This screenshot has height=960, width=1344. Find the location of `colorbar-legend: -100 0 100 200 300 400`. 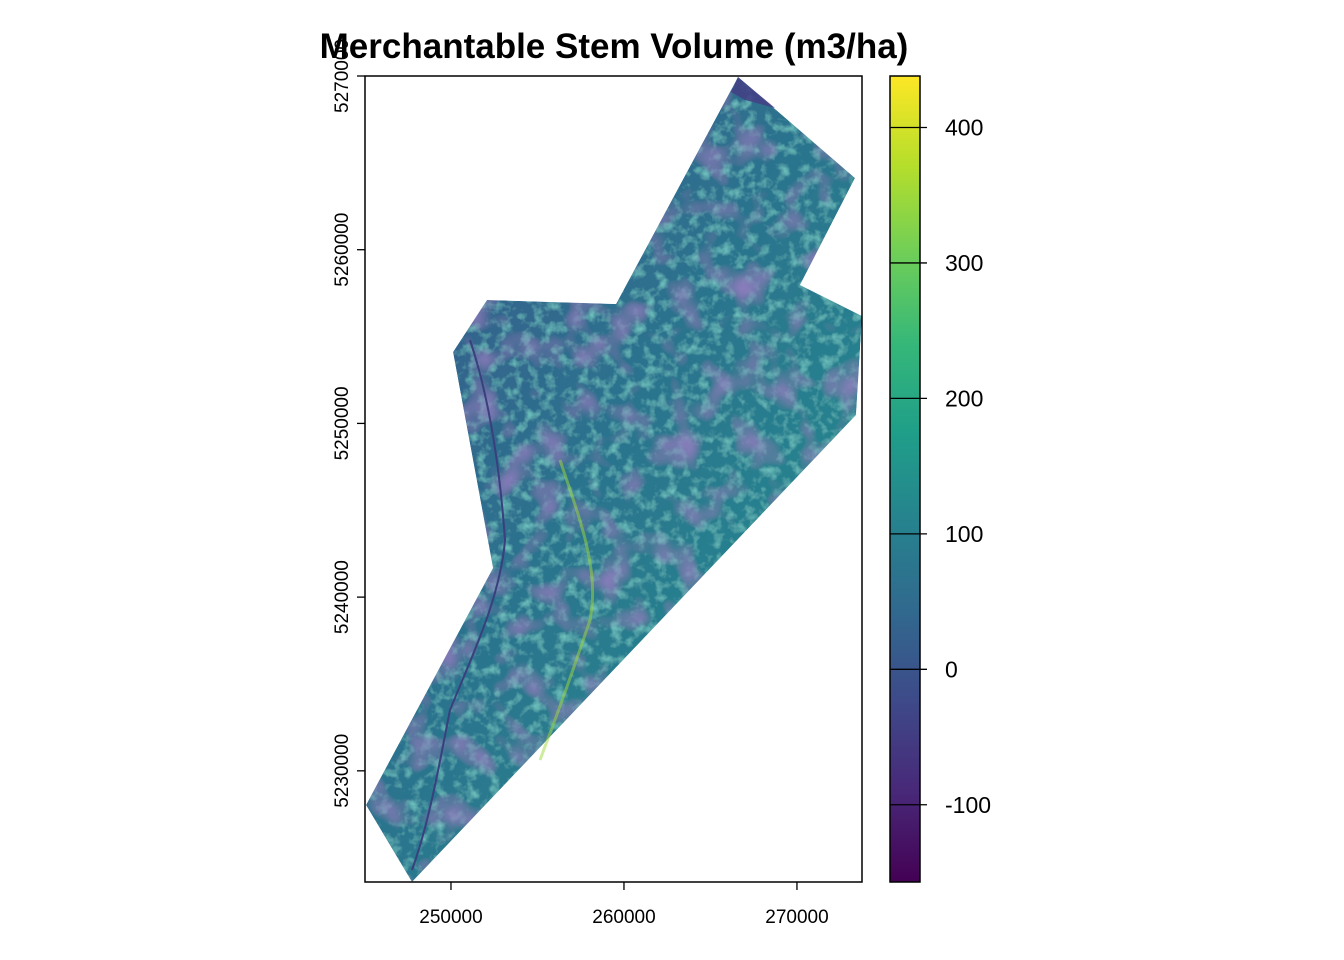

colorbar-legend: -100 0 100 200 300 400 is located at coordinates (940, 479).